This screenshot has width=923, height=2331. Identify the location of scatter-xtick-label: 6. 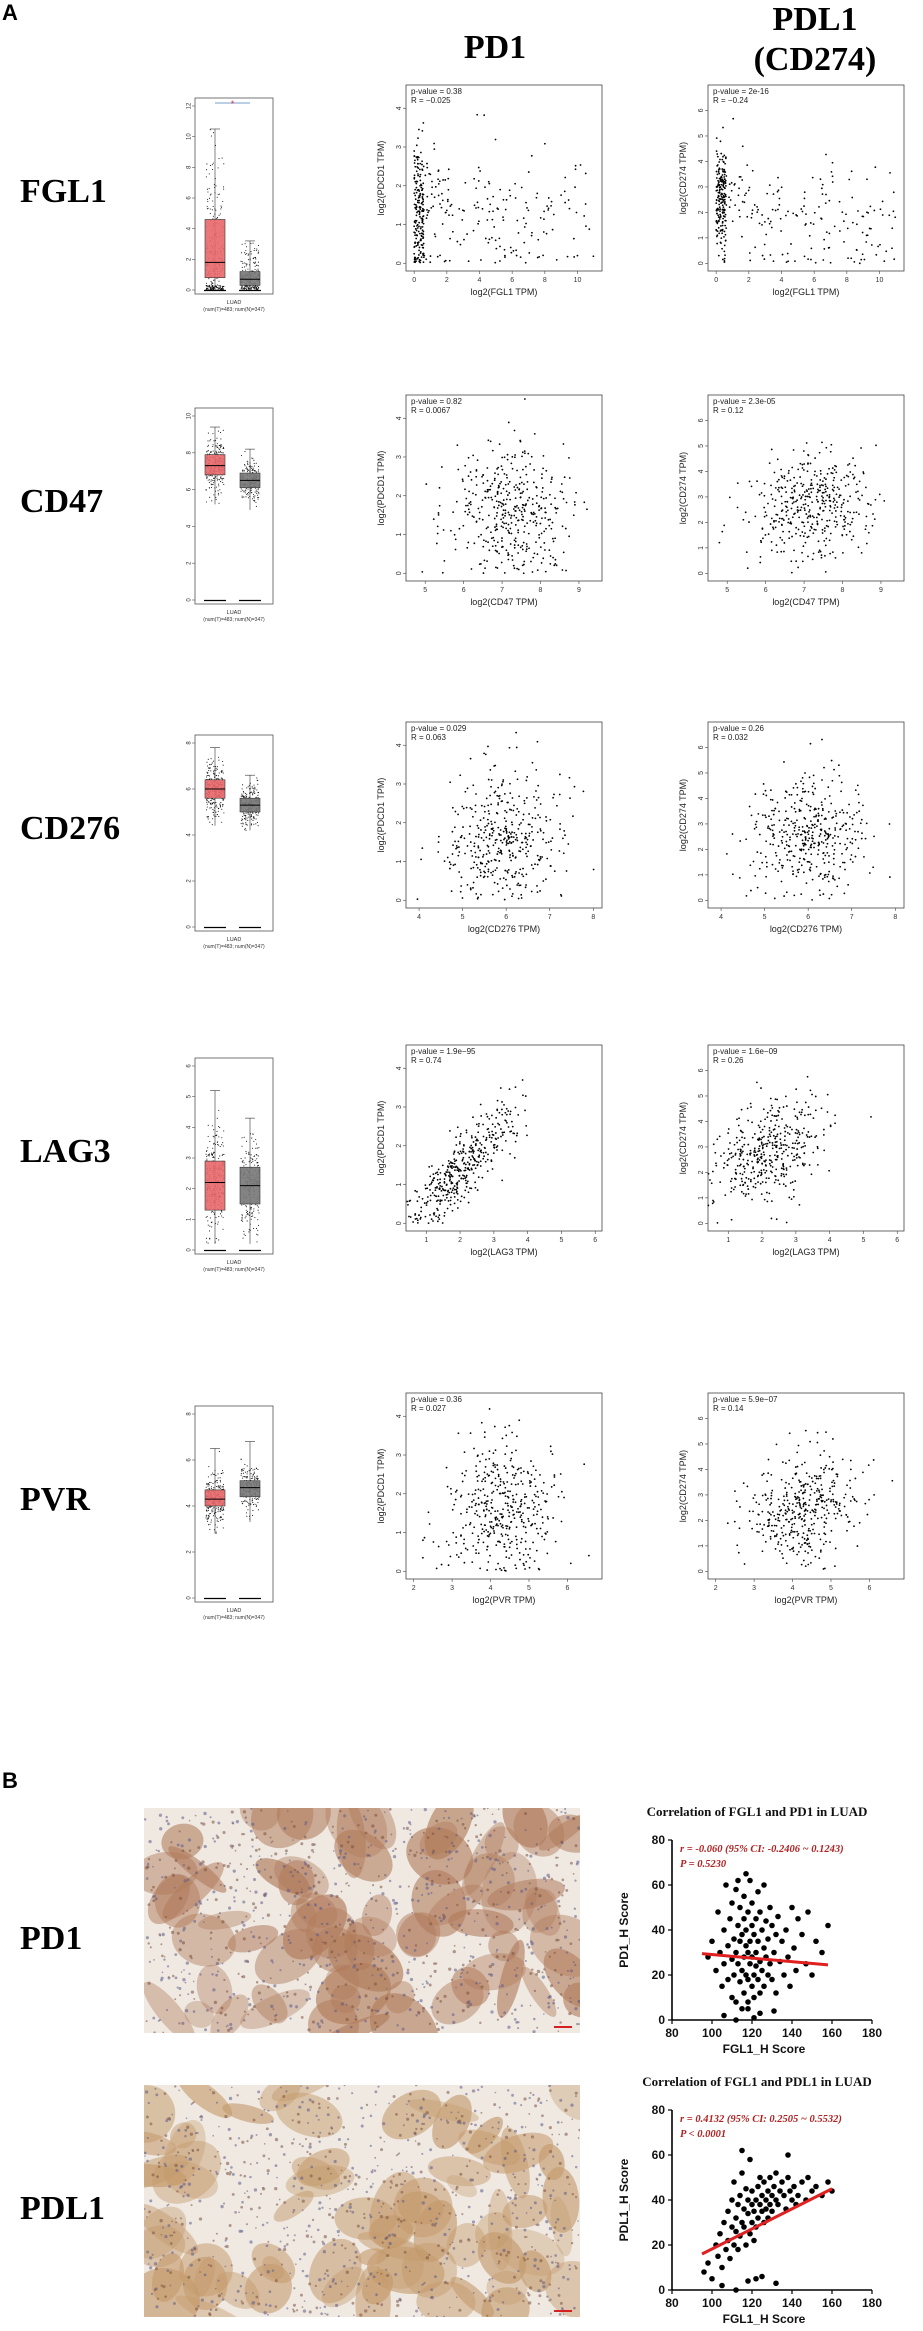
(464, 590).